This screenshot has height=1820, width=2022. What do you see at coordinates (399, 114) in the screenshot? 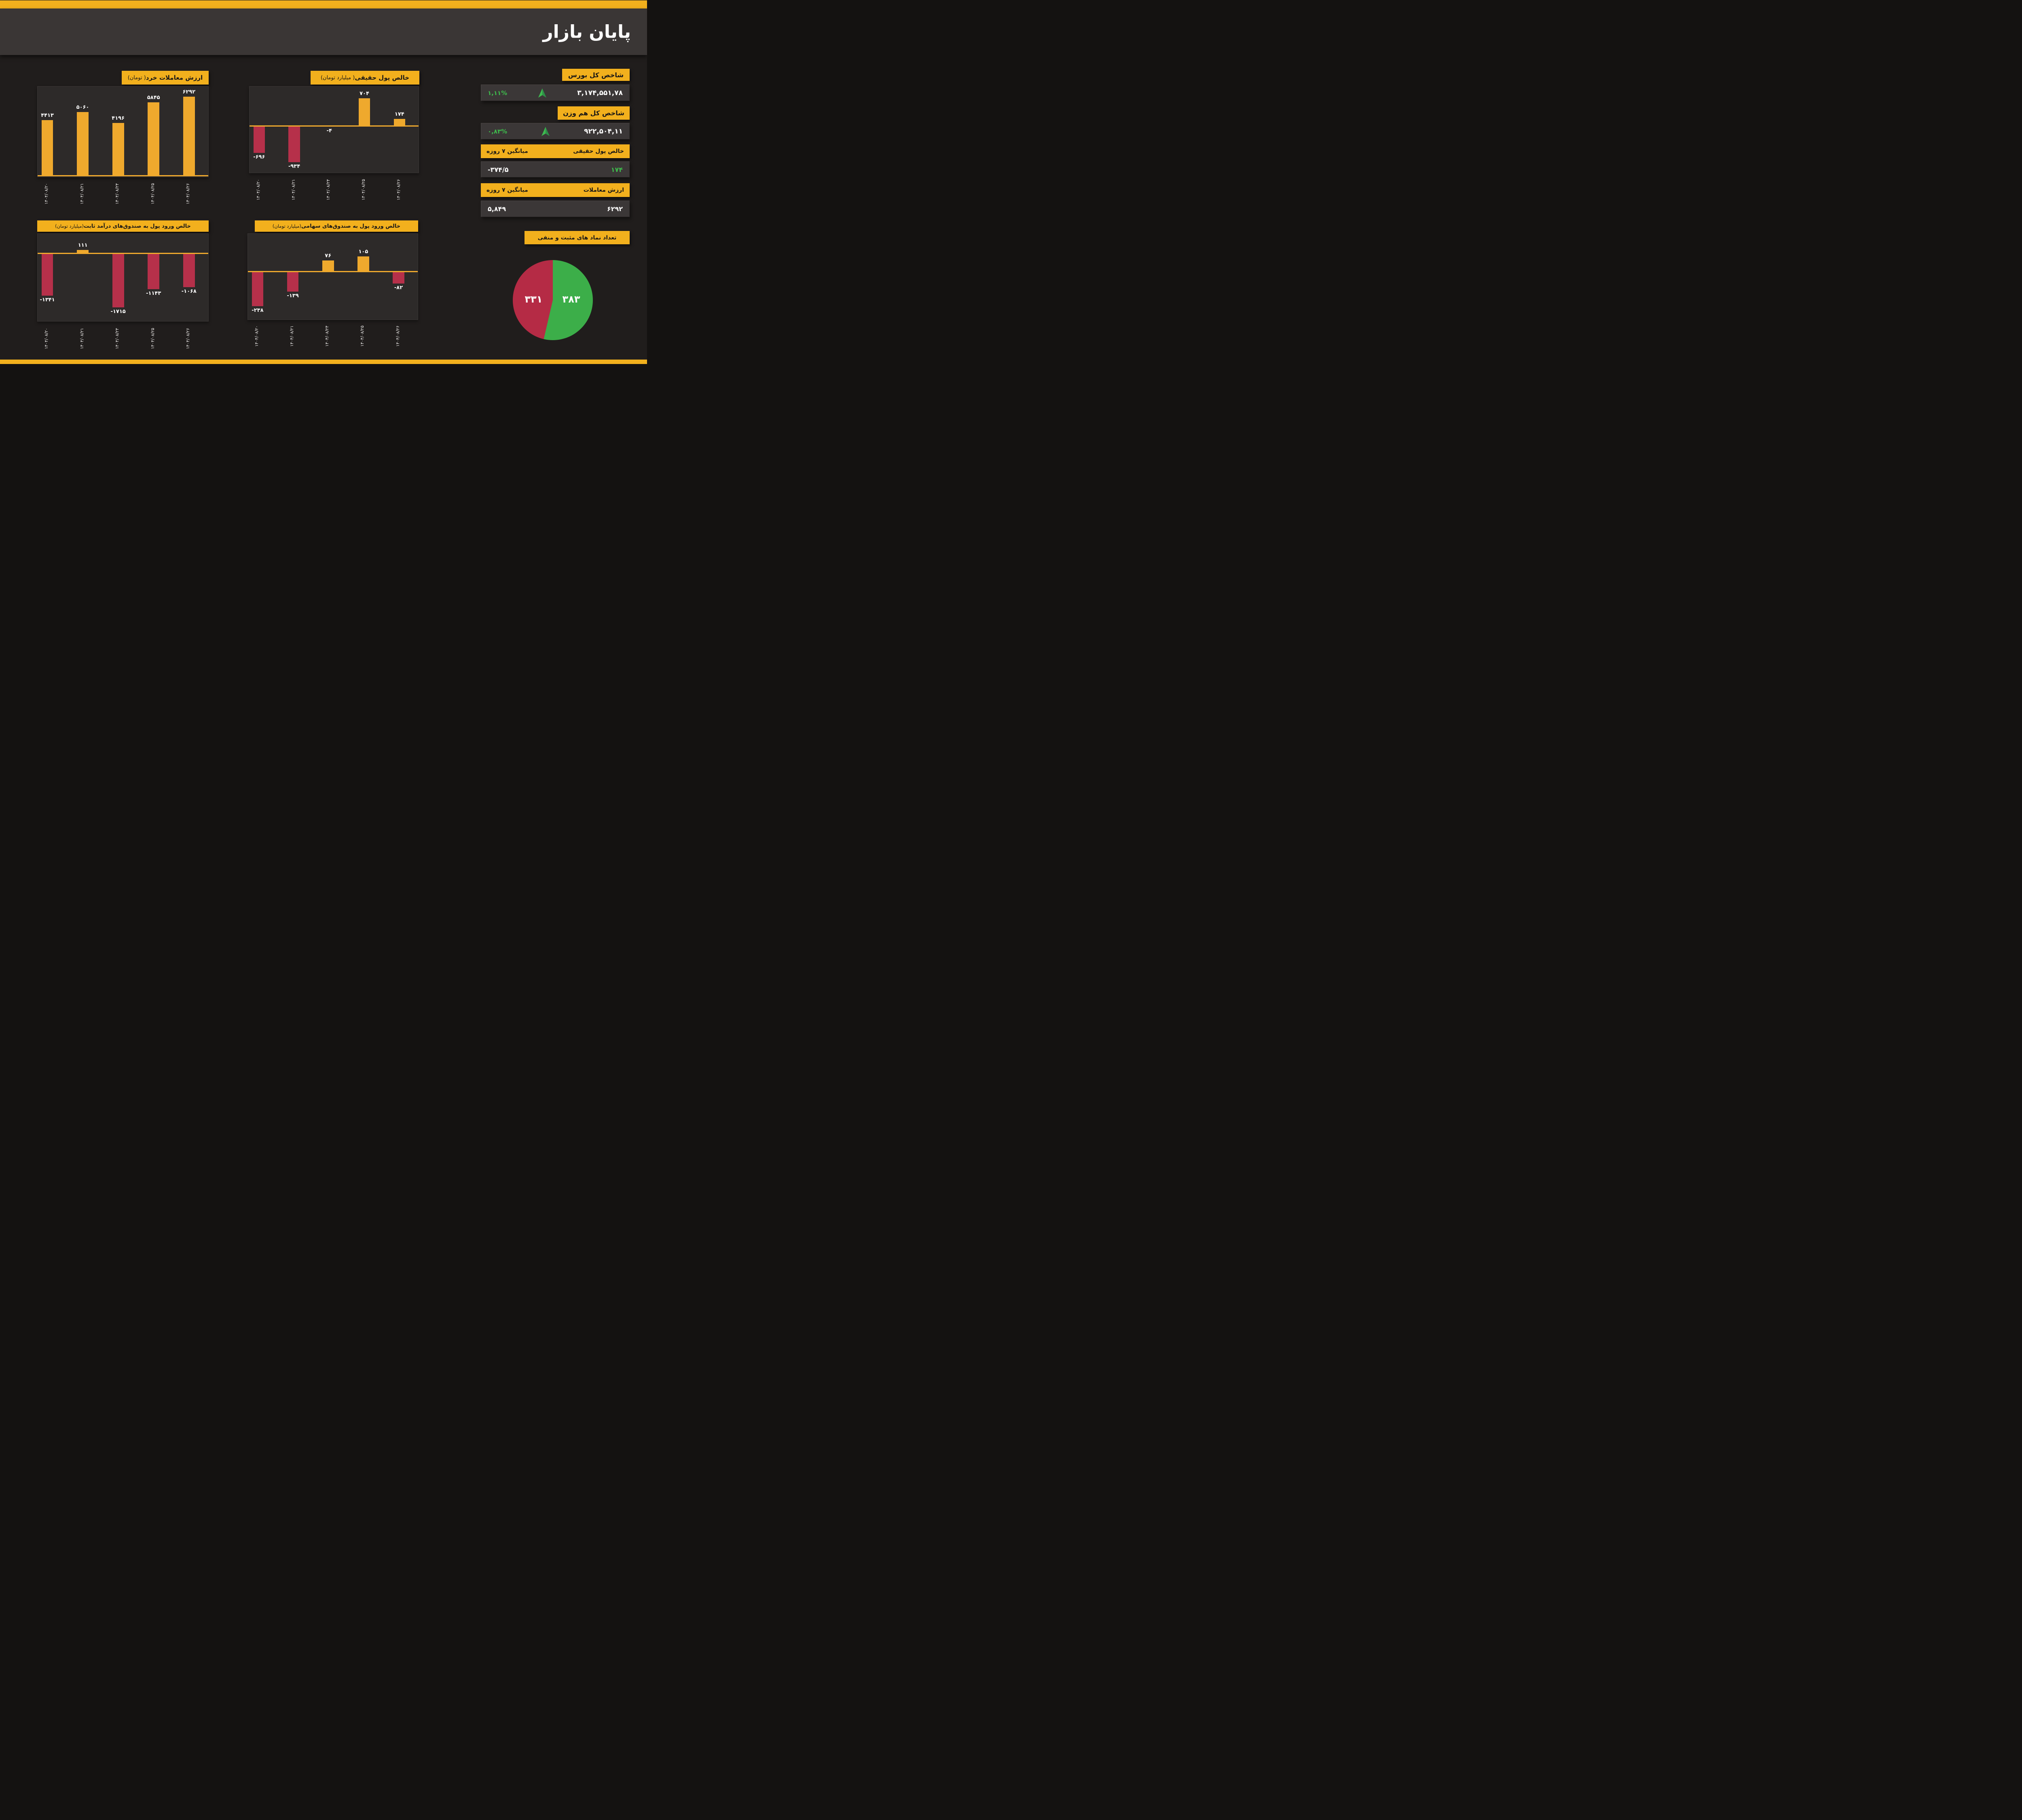
I see `bar-value-label: ۱۷۴` at bounding box center [399, 114].